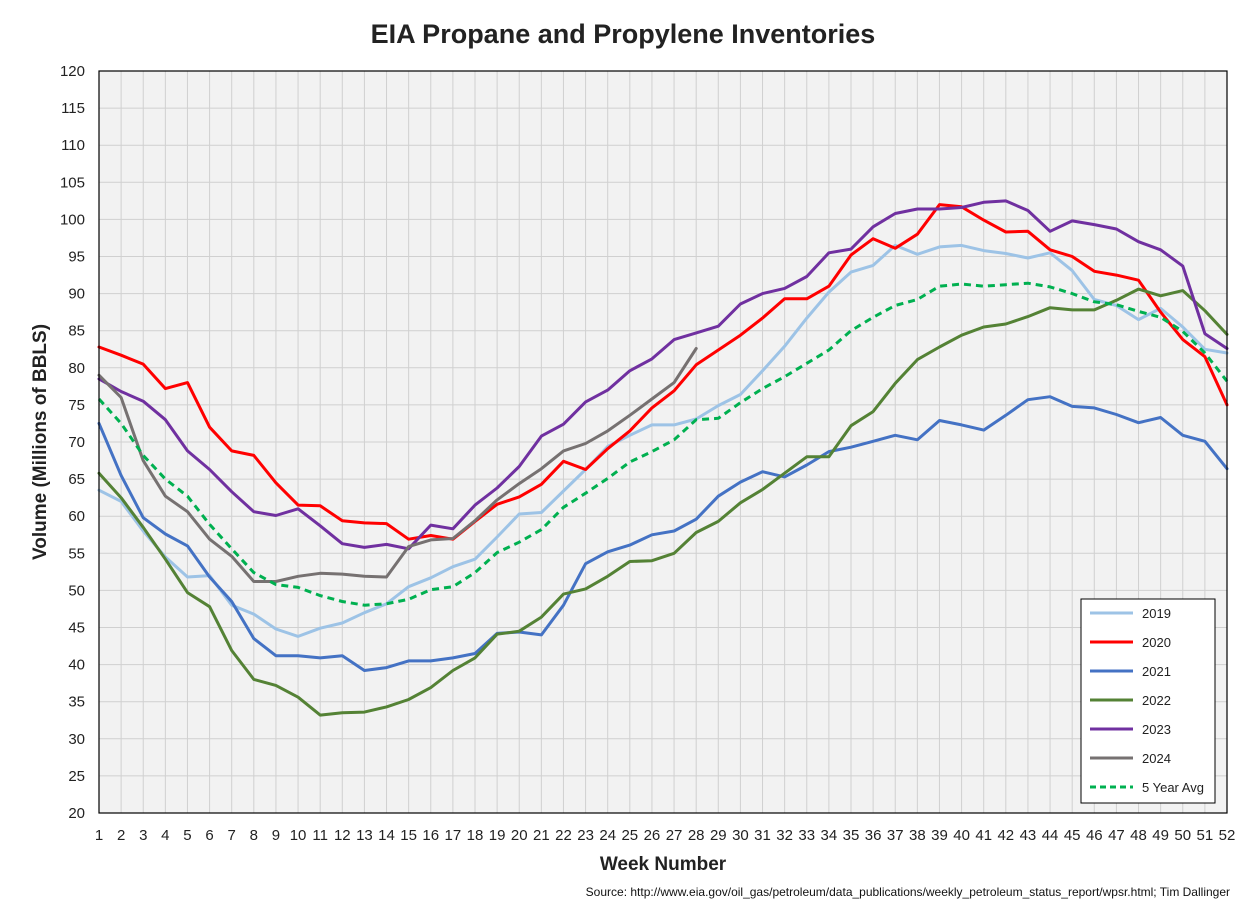 The image size is (1248, 906). What do you see at coordinates (1227, 835) in the screenshot?
I see `x-tick-label: 52` at bounding box center [1227, 835].